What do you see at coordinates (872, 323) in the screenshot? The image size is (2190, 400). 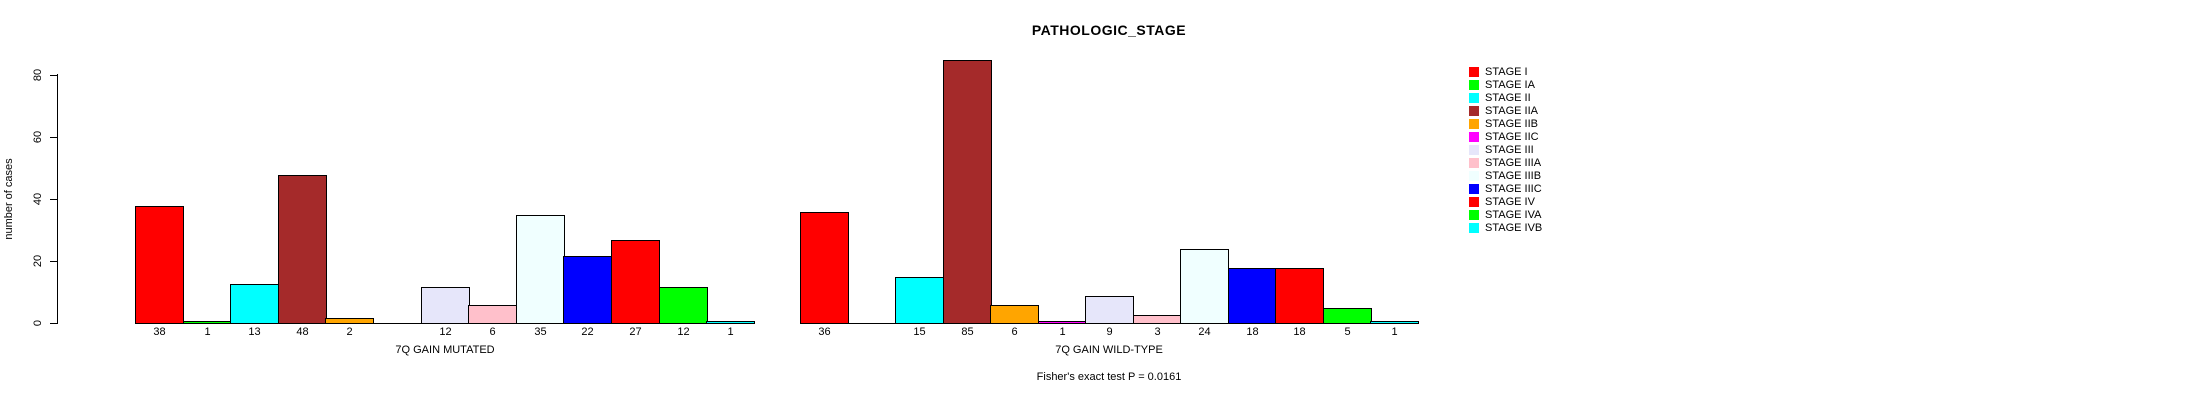 I see `zero-bar-stage-ia` at bounding box center [872, 323].